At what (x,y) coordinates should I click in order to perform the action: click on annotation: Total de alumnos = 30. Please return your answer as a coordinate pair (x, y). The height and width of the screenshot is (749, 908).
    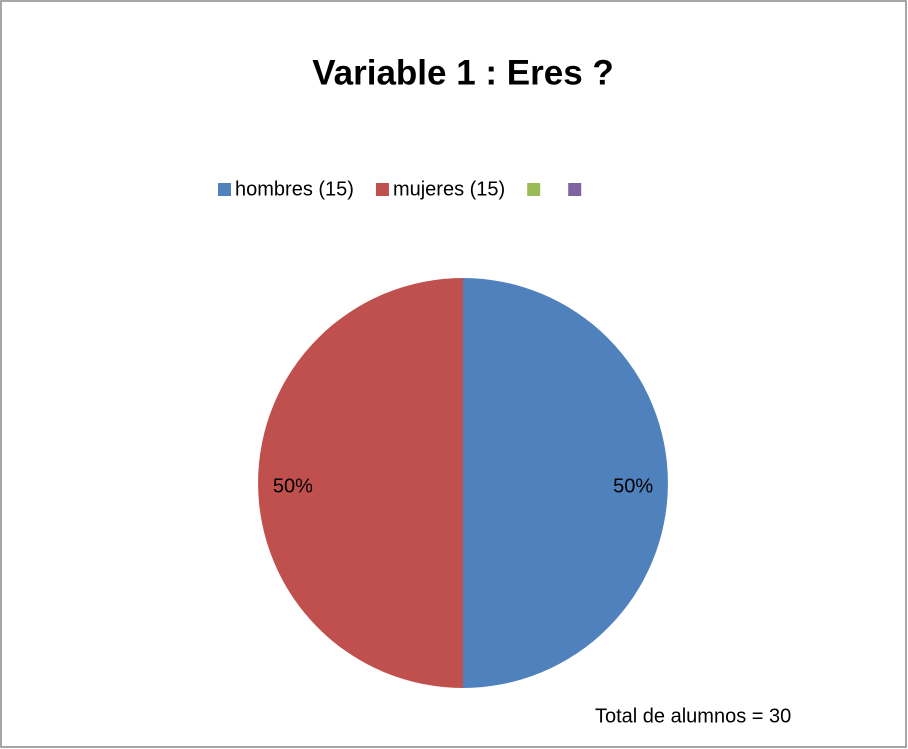
    Looking at the image, I should click on (693, 716).